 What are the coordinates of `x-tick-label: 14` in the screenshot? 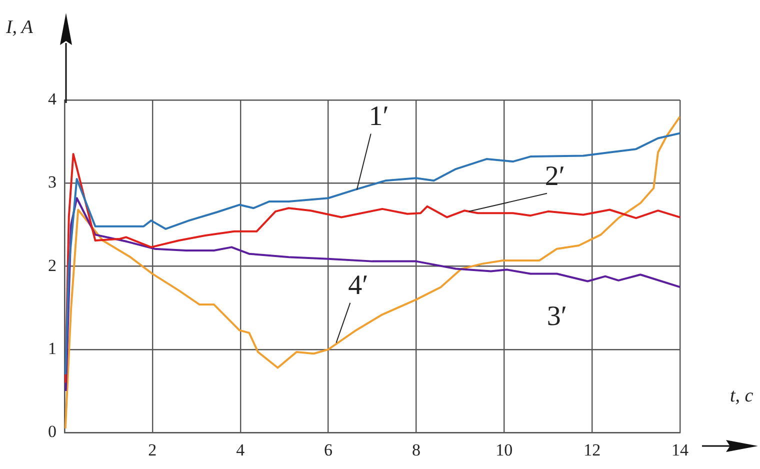 It's located at (680, 450).